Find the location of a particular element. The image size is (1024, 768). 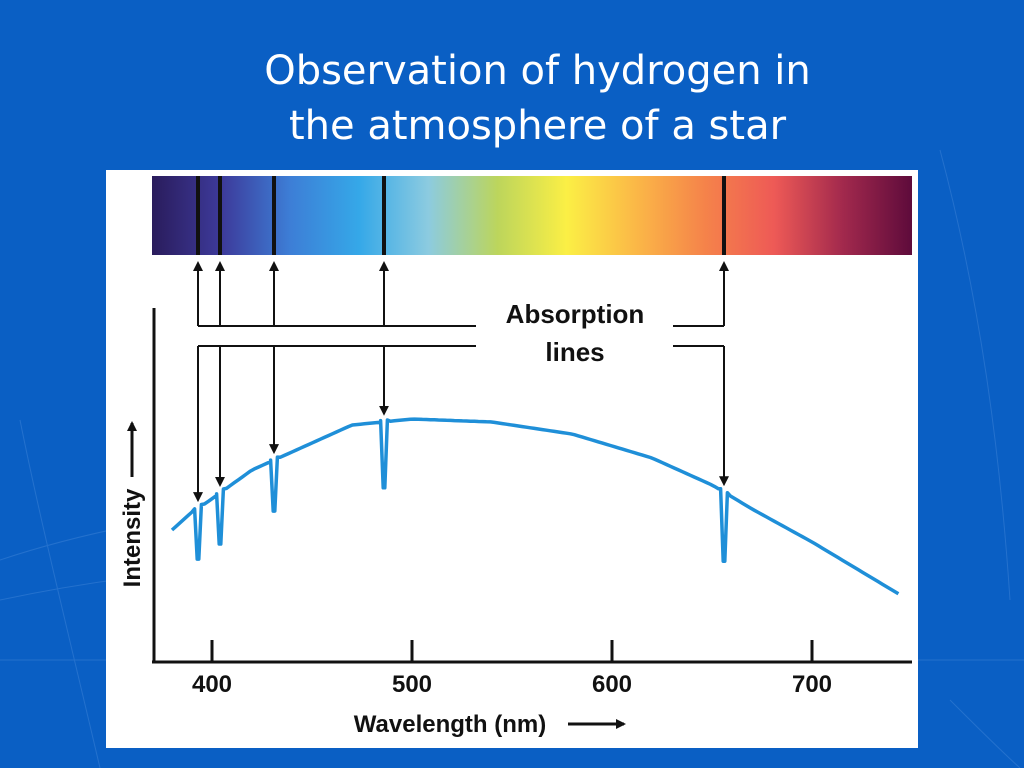

title-line-2: the atmosphere of a star is located at coordinates (537, 126).